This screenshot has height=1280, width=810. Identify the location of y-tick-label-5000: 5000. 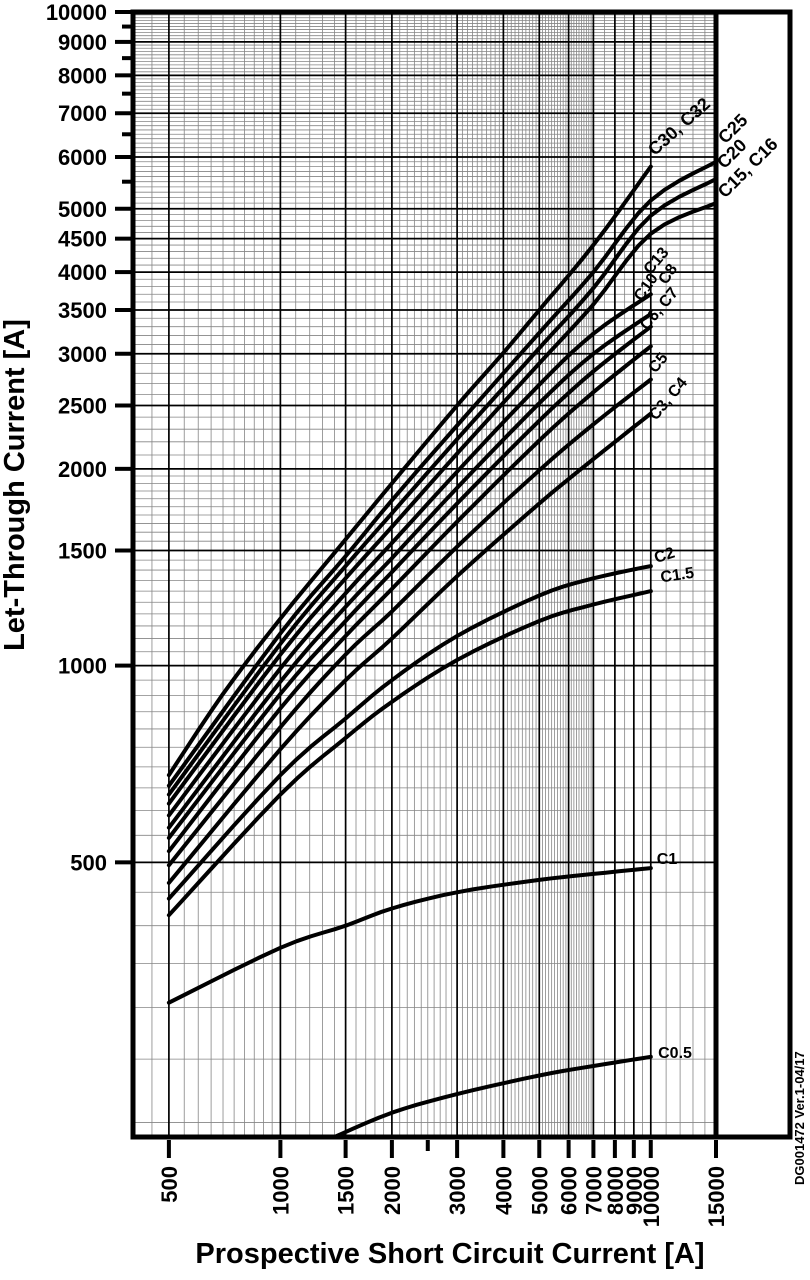
(82, 209).